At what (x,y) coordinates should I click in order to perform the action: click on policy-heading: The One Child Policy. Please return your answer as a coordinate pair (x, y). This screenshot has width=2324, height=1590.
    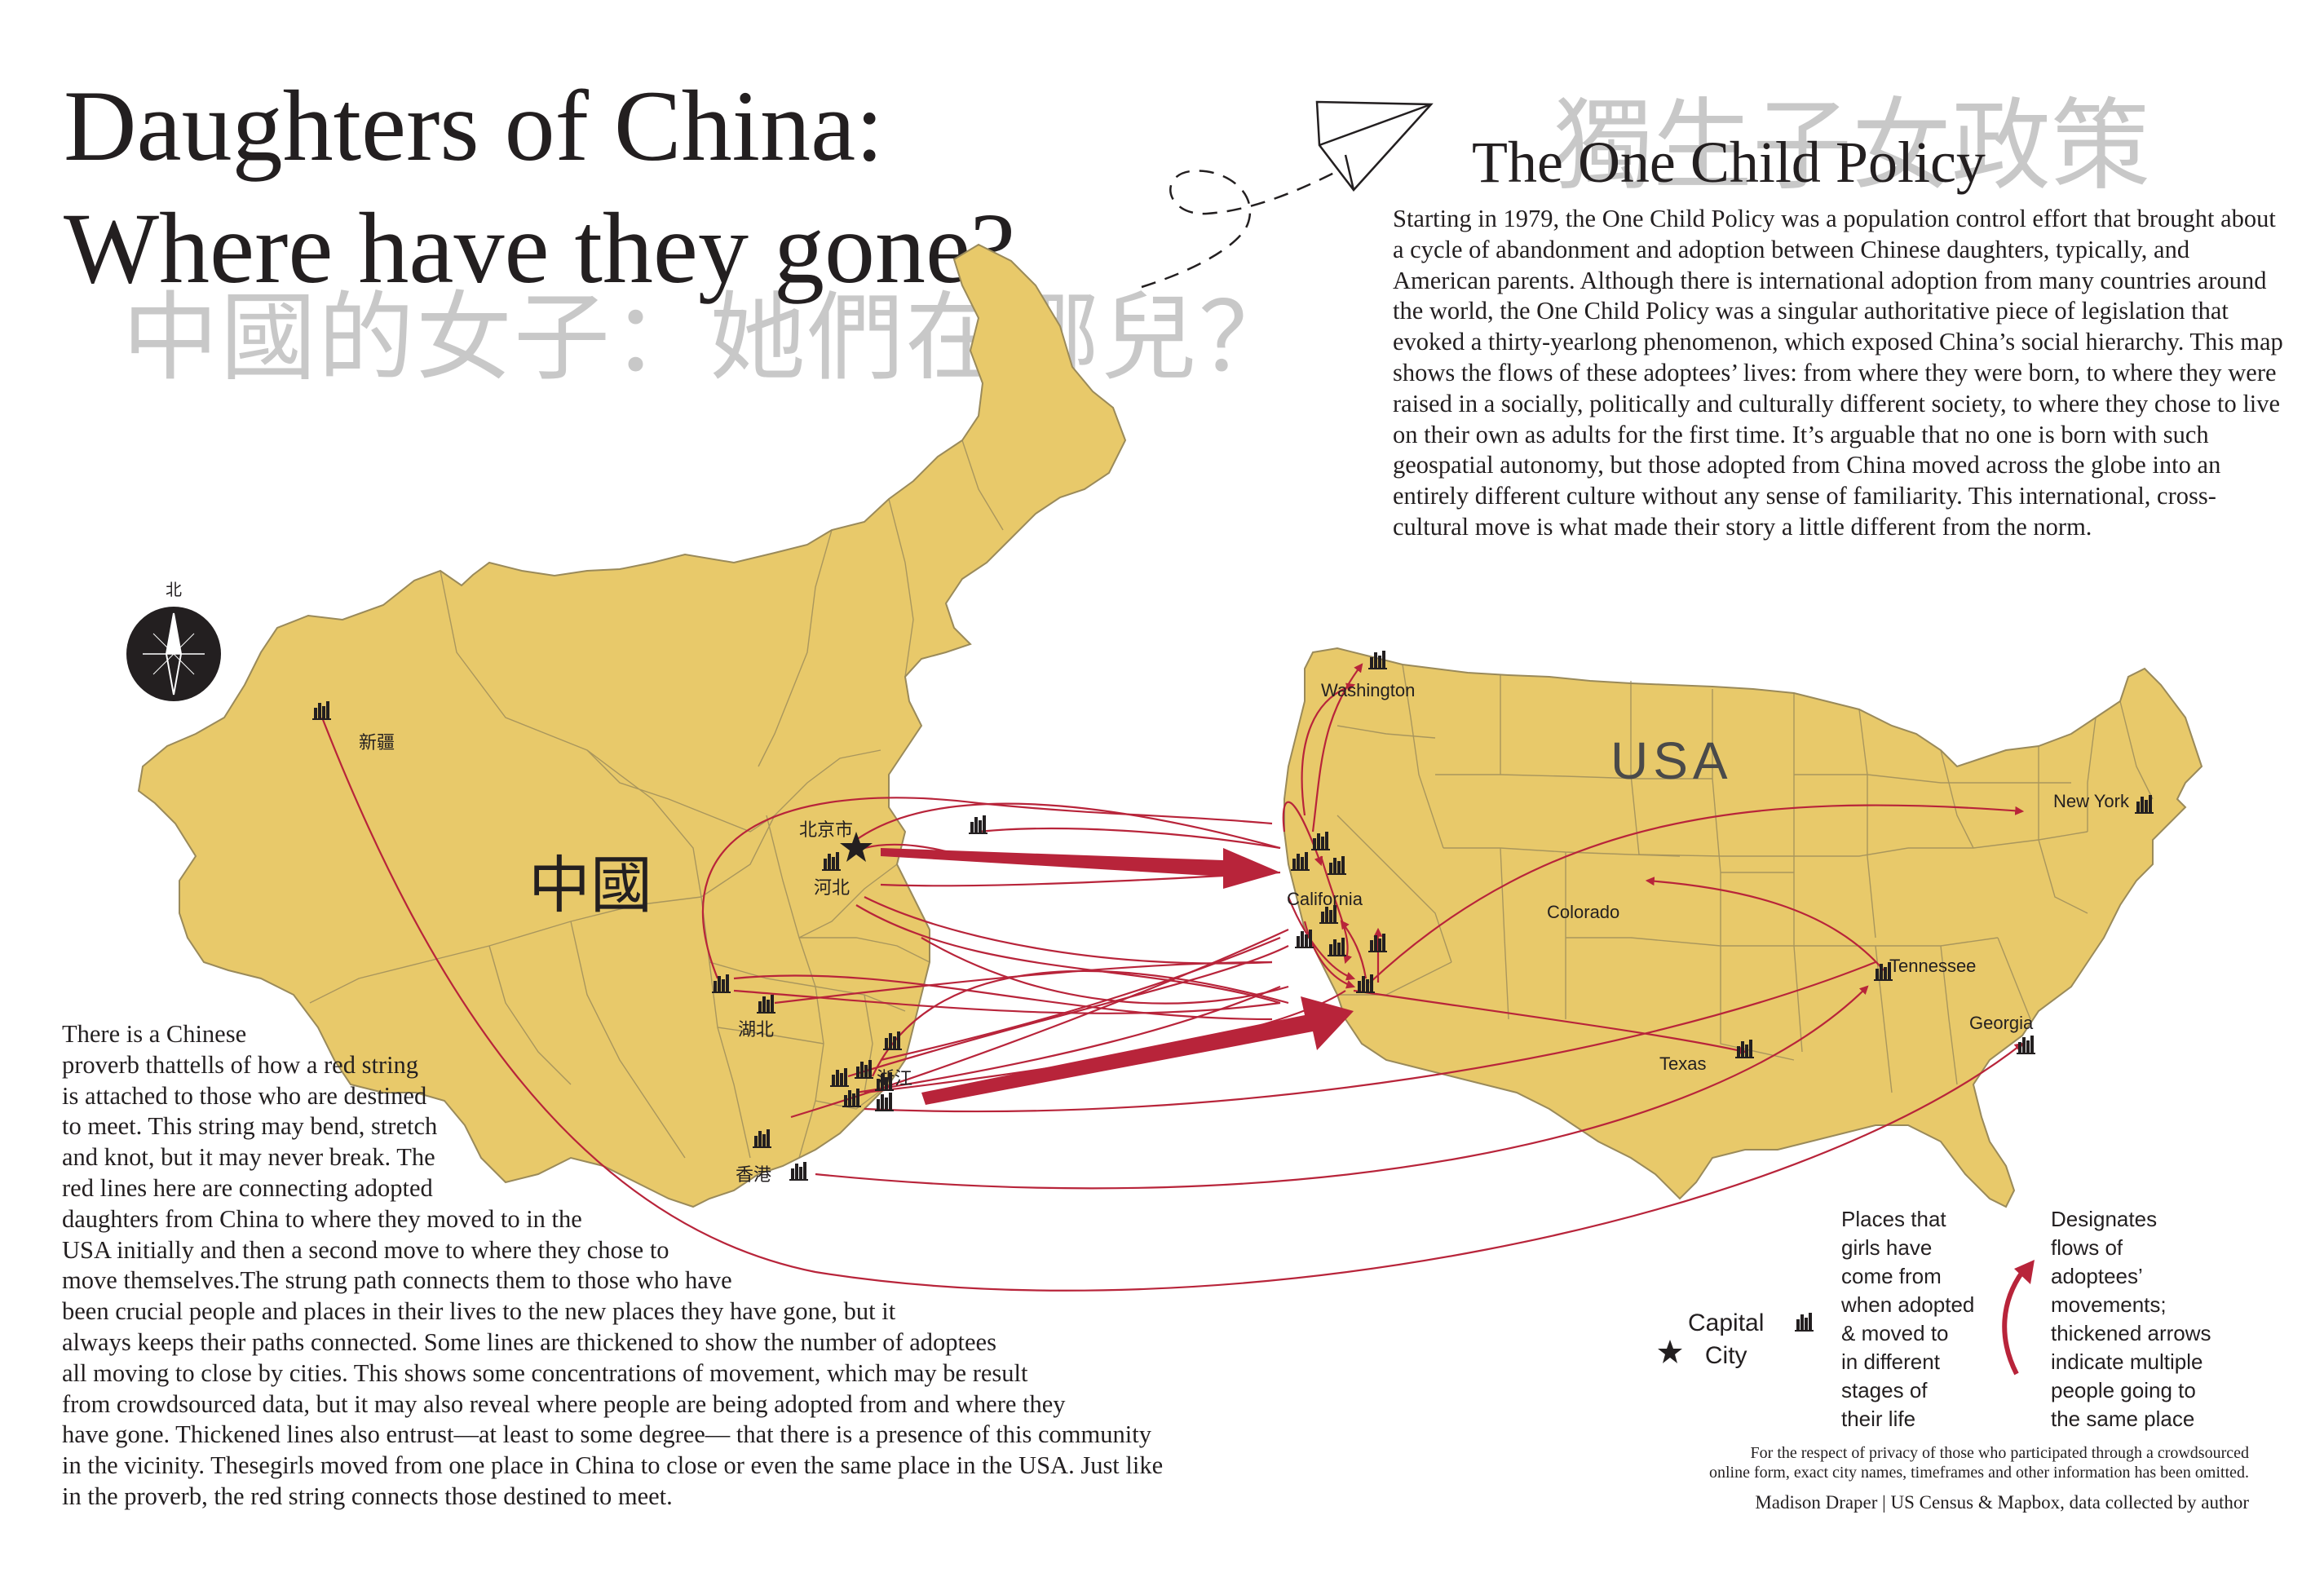
    Looking at the image, I should click on (1729, 162).